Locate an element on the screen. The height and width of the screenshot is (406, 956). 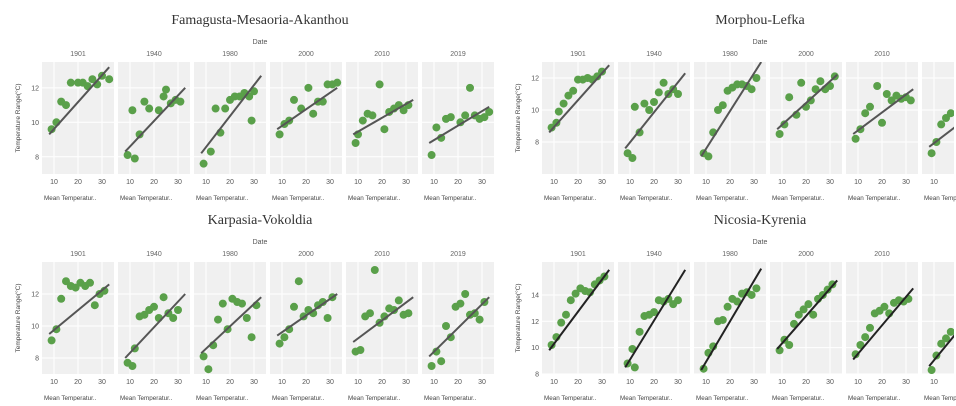
panel-1901: 1901 10 20 30 Mean Temperatur.. 8 10 12 14 is located at coordinates (572, 326).